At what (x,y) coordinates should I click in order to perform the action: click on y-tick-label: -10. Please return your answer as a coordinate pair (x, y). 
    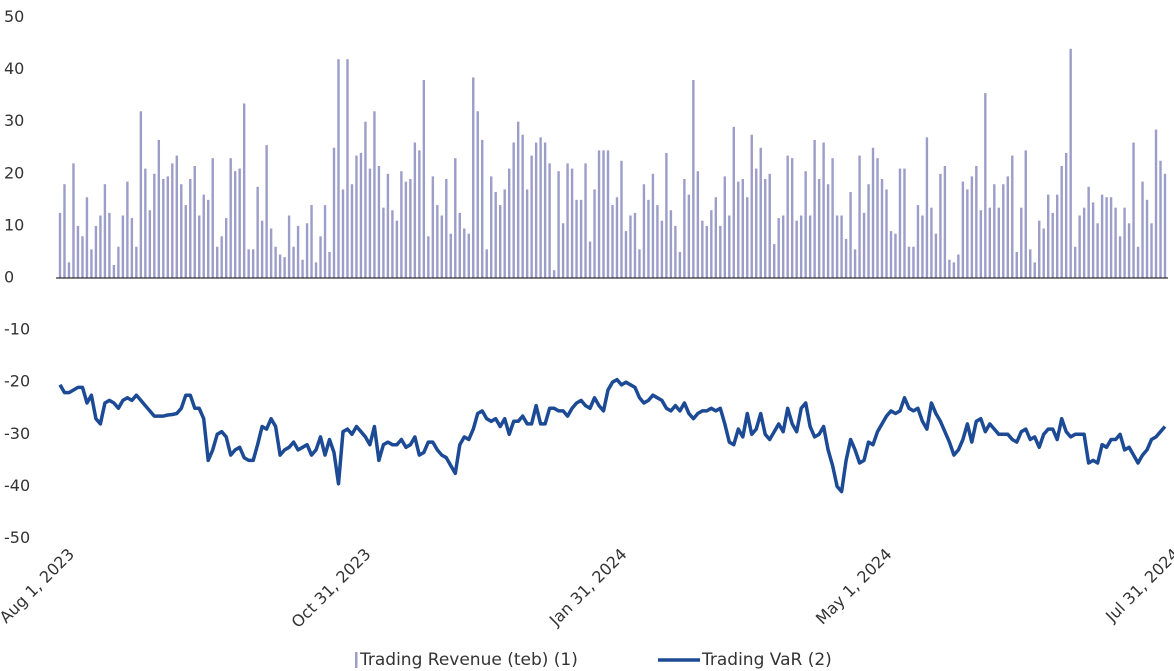
    Looking at the image, I should click on (17, 329).